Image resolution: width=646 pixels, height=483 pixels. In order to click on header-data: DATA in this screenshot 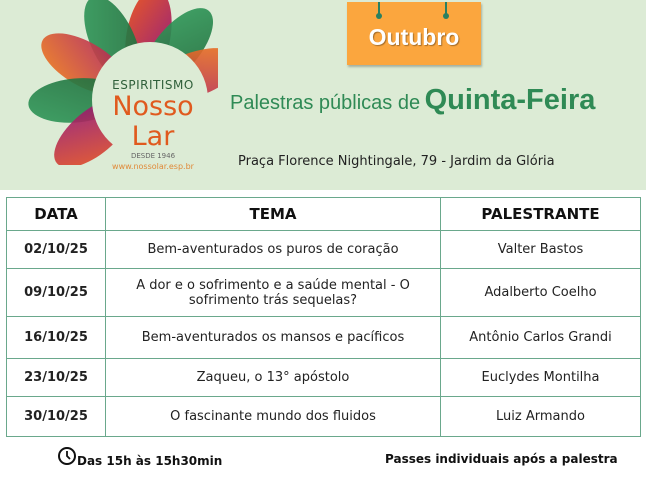, I will do `click(56, 214)`.